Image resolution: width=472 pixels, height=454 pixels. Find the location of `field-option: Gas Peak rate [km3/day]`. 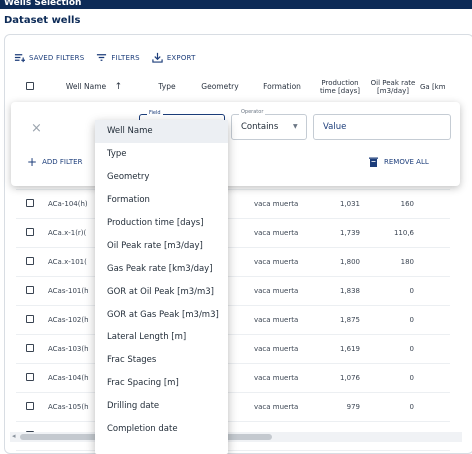

field-option: Gas Peak rate [km3/day] is located at coordinates (160, 268).